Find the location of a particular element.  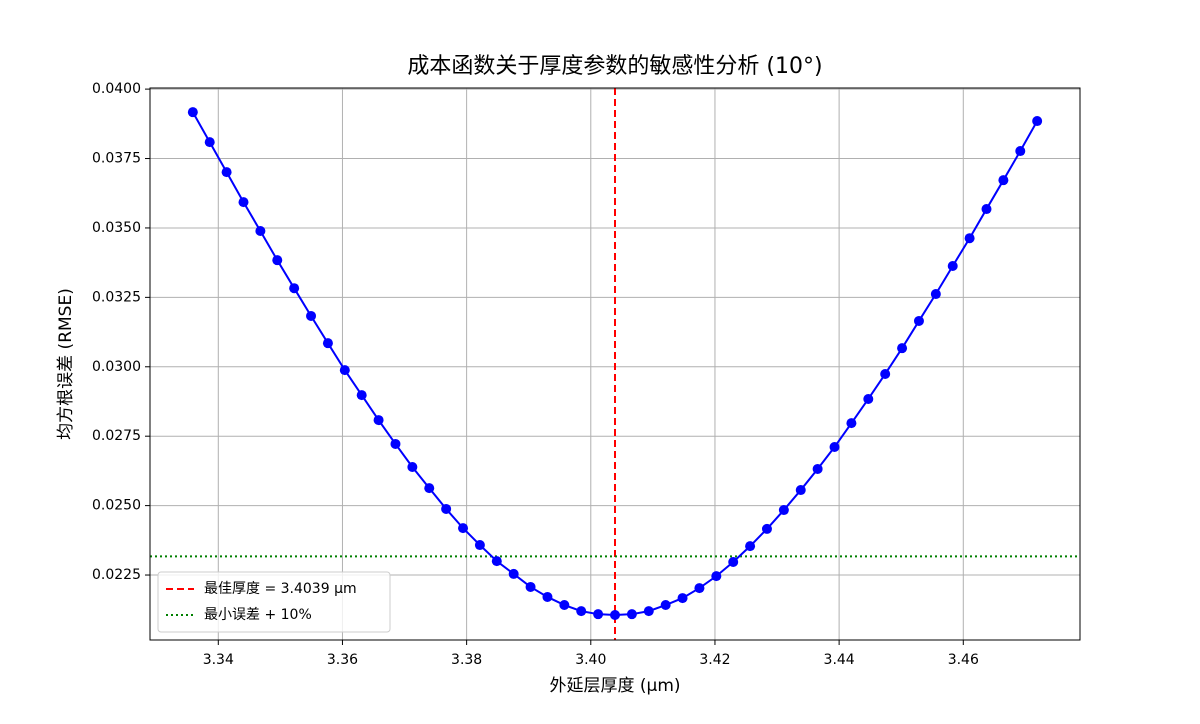

x-tick-label: 3.34 is located at coordinates (218, 660).